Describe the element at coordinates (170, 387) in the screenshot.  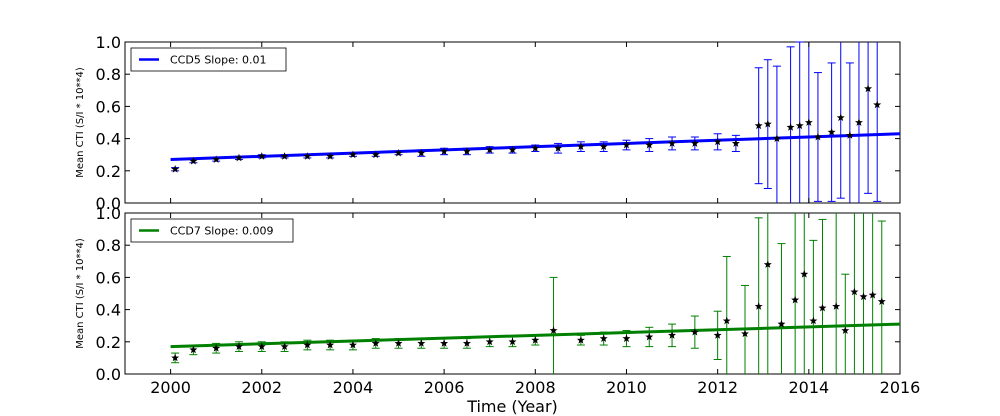
I see `x-tick-label: 2000` at that location.